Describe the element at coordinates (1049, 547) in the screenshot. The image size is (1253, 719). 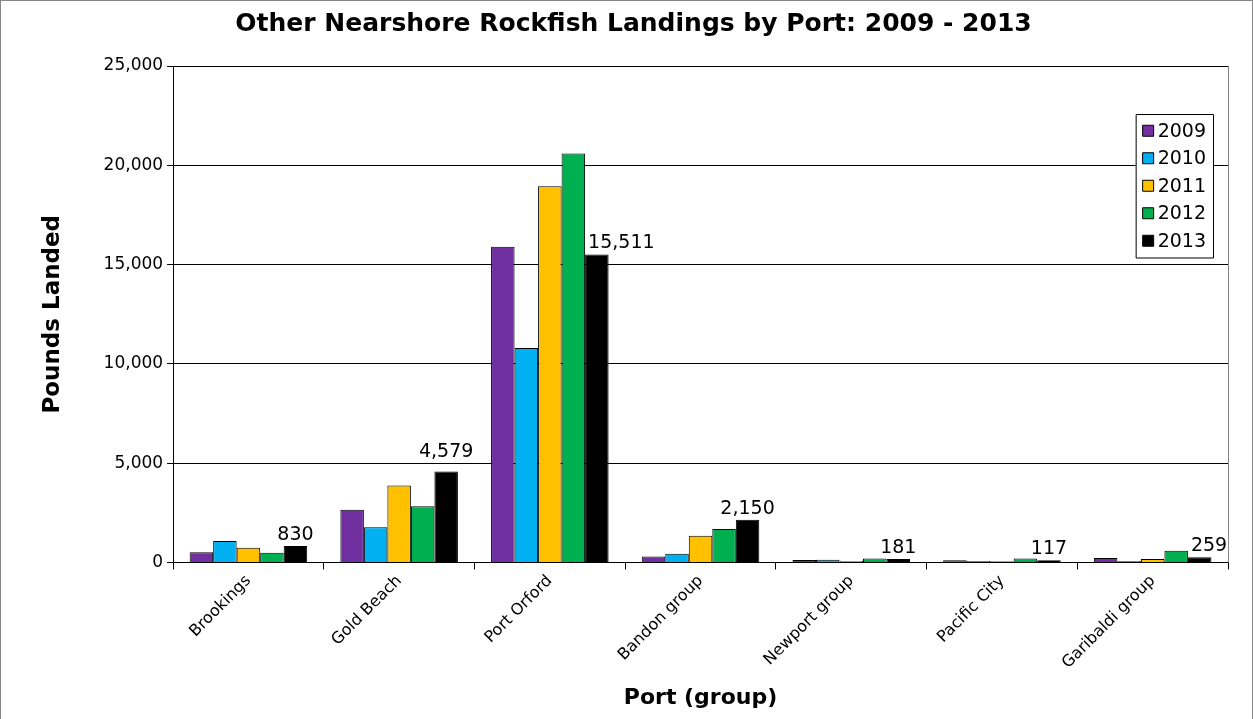
I see `data-label: 117` at that location.